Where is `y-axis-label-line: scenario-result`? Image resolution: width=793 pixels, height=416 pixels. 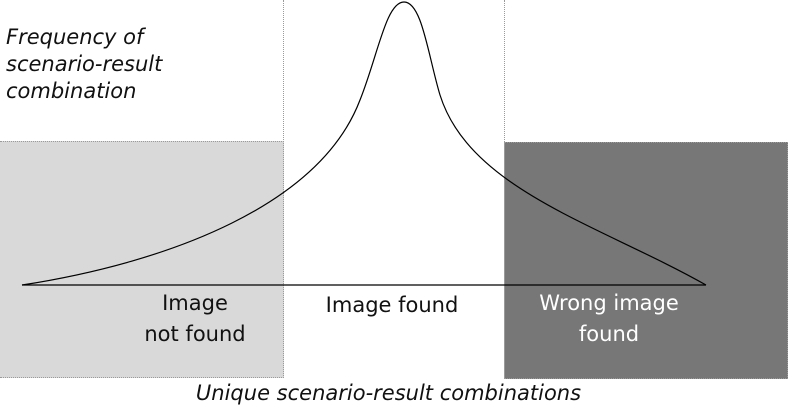 y-axis-label-line: scenario-result is located at coordinates (84, 64).